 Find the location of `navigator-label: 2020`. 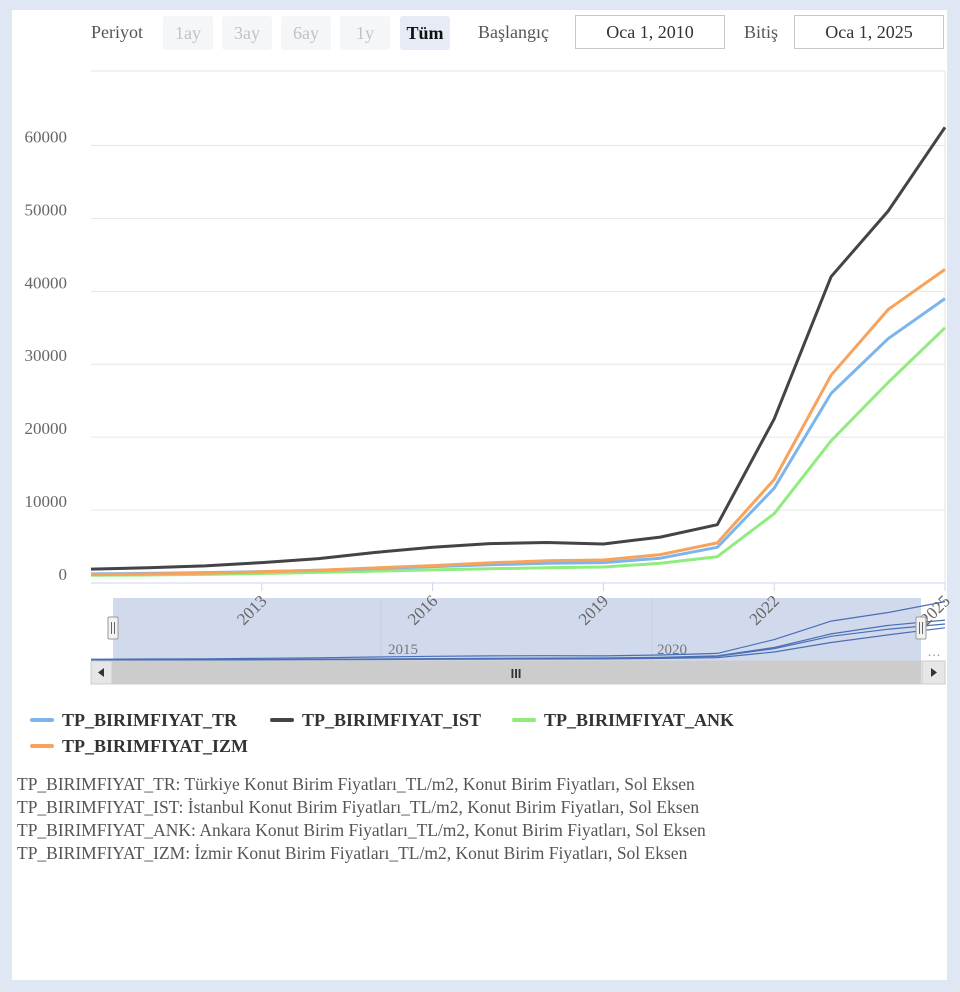

navigator-label: 2020 is located at coordinates (672, 650).